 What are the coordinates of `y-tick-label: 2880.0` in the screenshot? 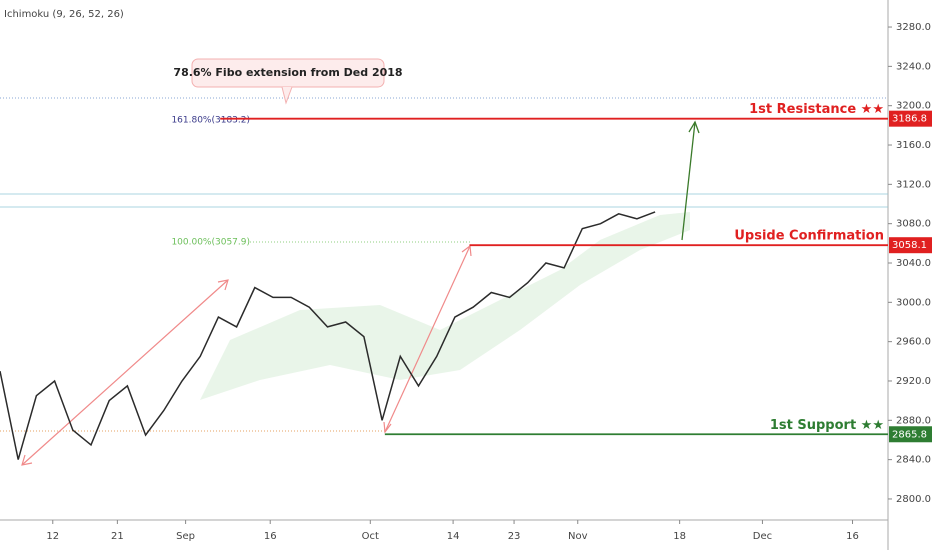 It's located at (913, 420).